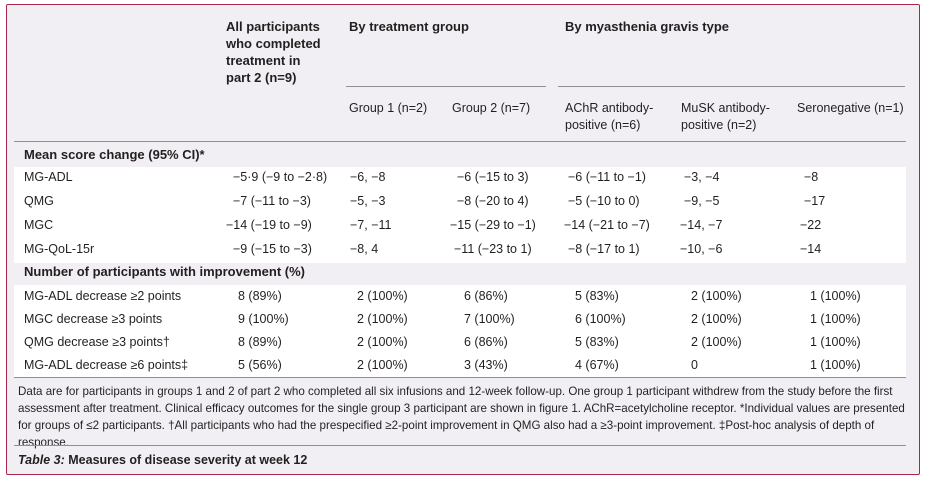 The height and width of the screenshot is (481, 928). I want to click on row-label: MGC, so click(39, 225).